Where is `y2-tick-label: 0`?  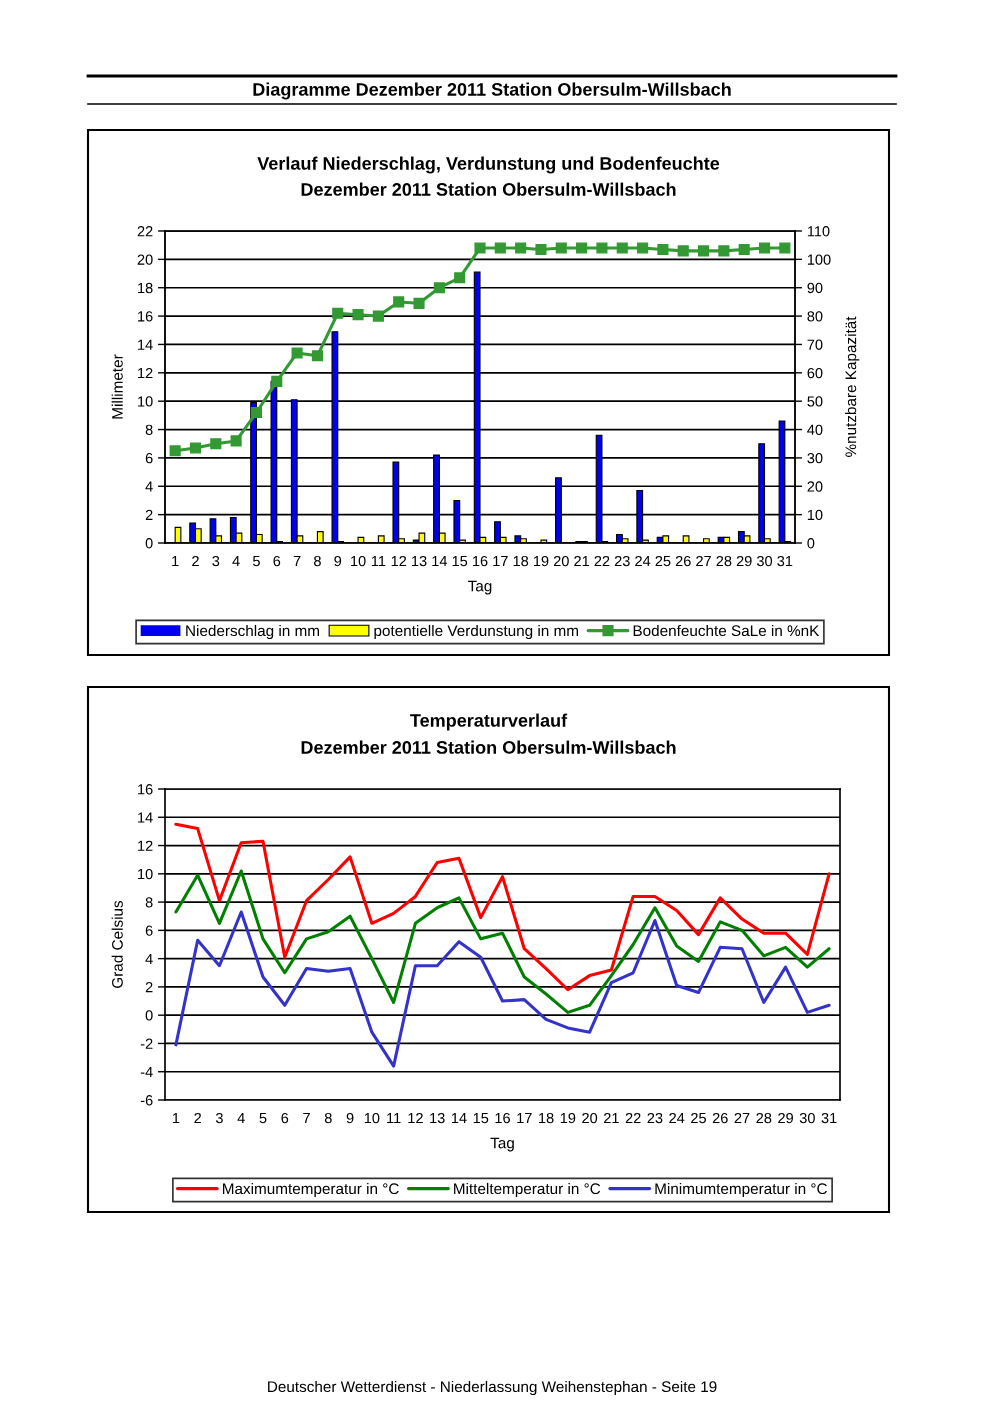
y2-tick-label: 0 is located at coordinates (811, 543).